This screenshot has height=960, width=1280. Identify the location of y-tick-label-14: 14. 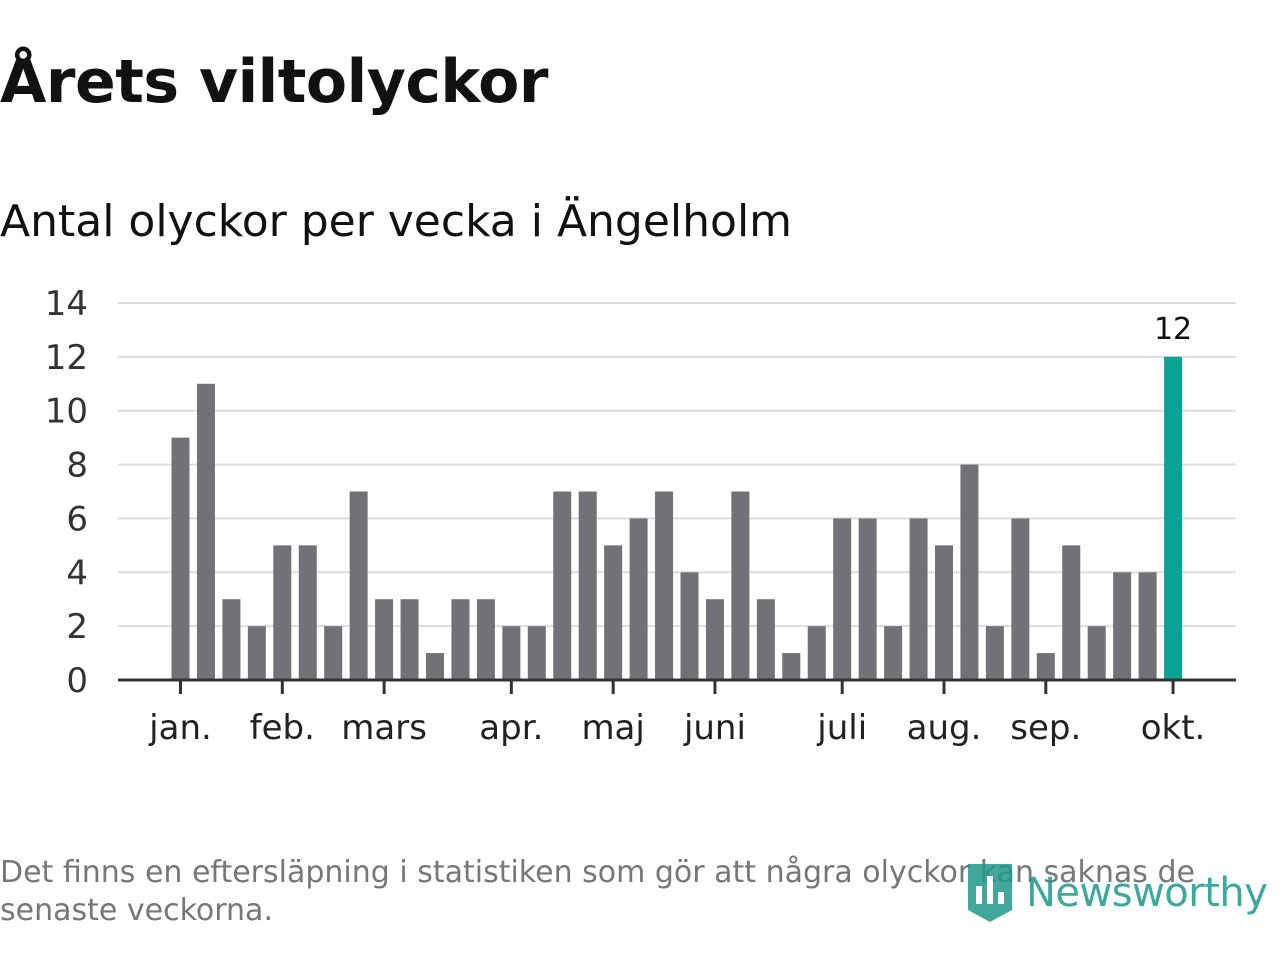
(66, 304).